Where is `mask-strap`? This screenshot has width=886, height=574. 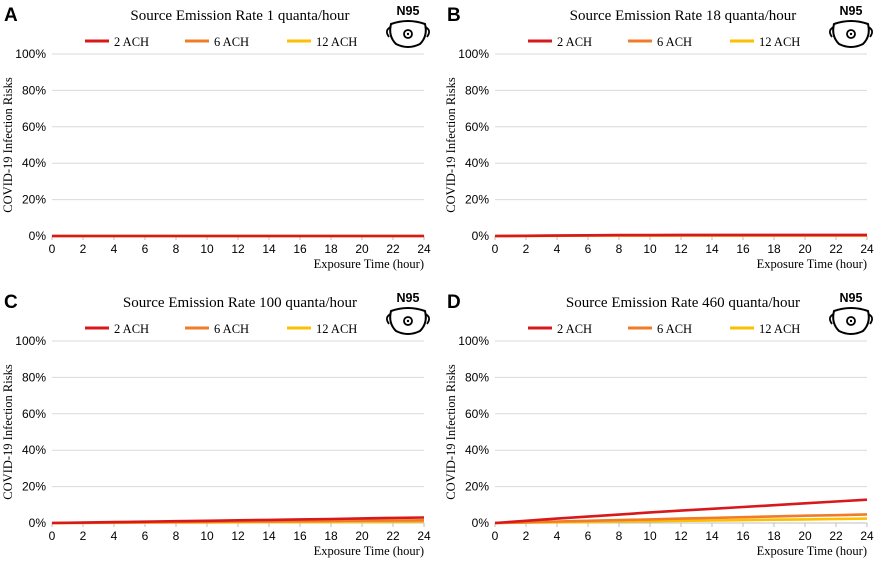
mask-strap is located at coordinates (851, 32).